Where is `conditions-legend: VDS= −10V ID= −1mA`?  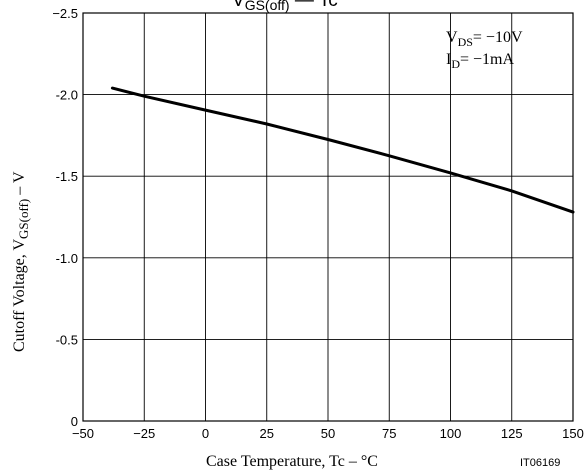 conditions-legend: VDS= −10V ID= −1mA is located at coordinates (484, 50).